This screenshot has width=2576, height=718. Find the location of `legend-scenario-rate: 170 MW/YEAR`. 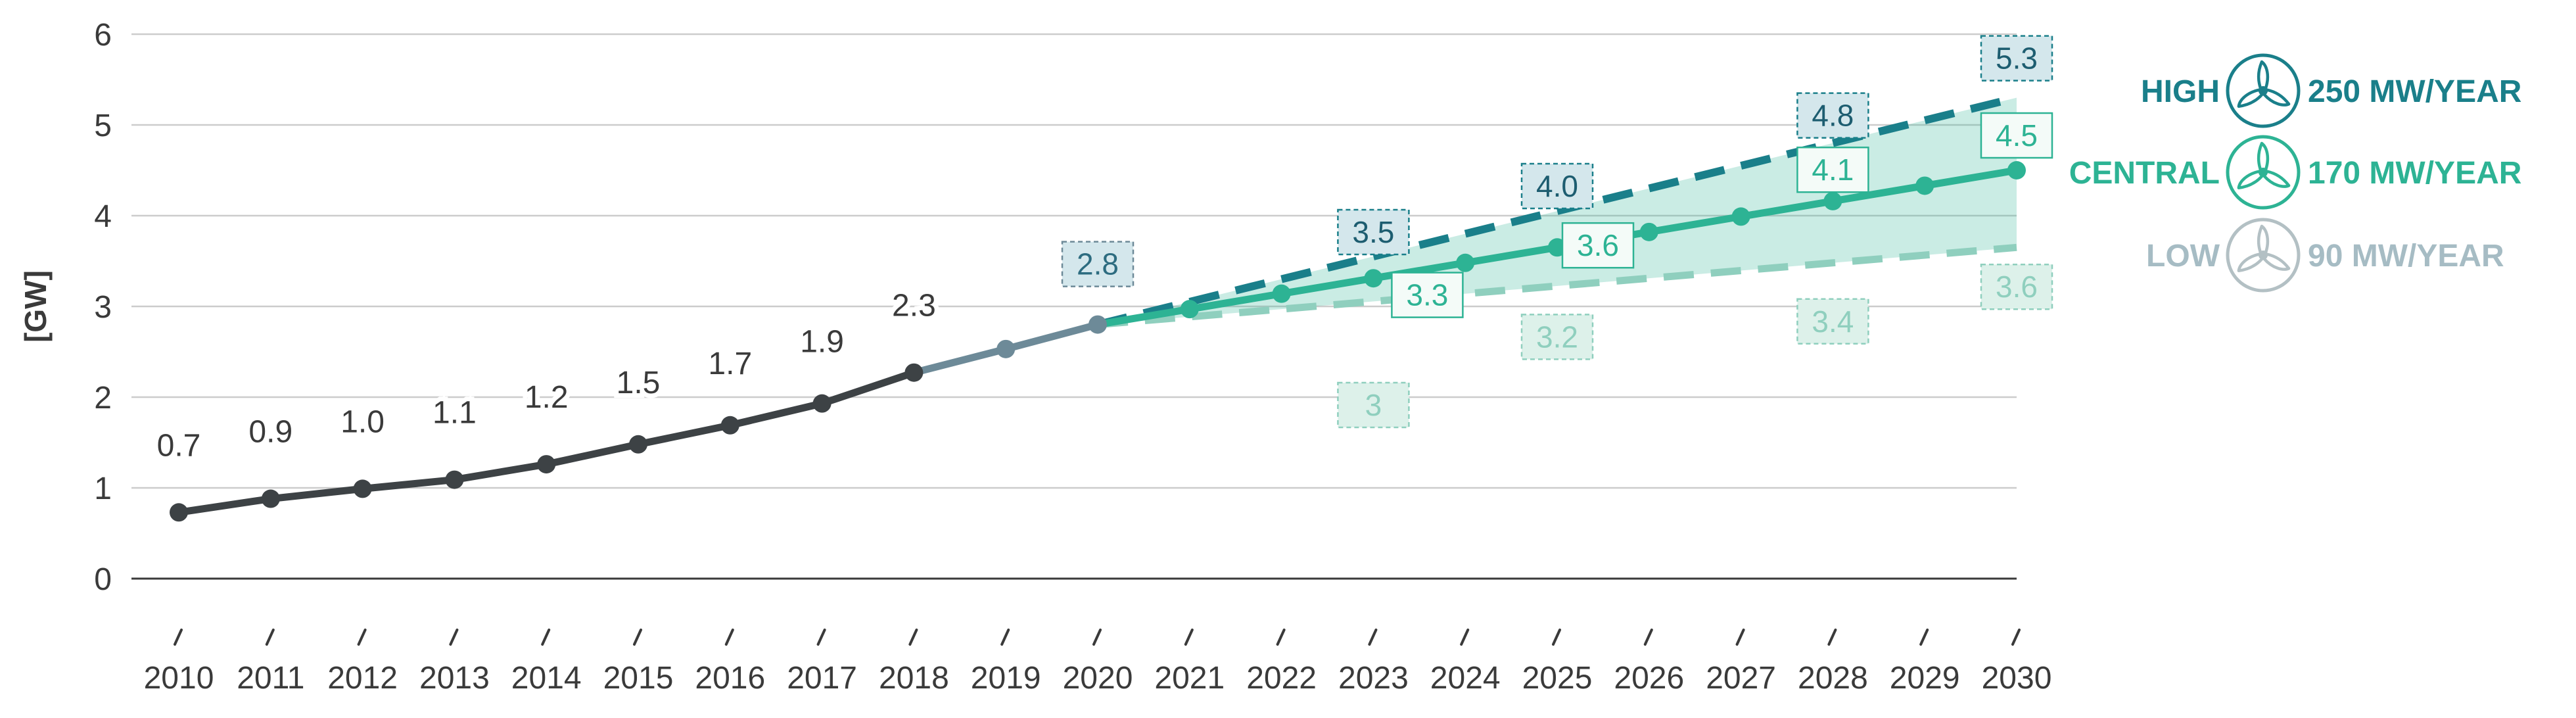

legend-scenario-rate: 170 MW/YEAR is located at coordinates (2414, 173).